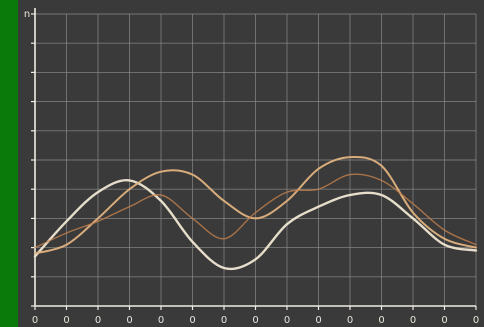 The height and width of the screenshot is (327, 484). I want to click on y-tick-label-top: n, so click(27, 14).